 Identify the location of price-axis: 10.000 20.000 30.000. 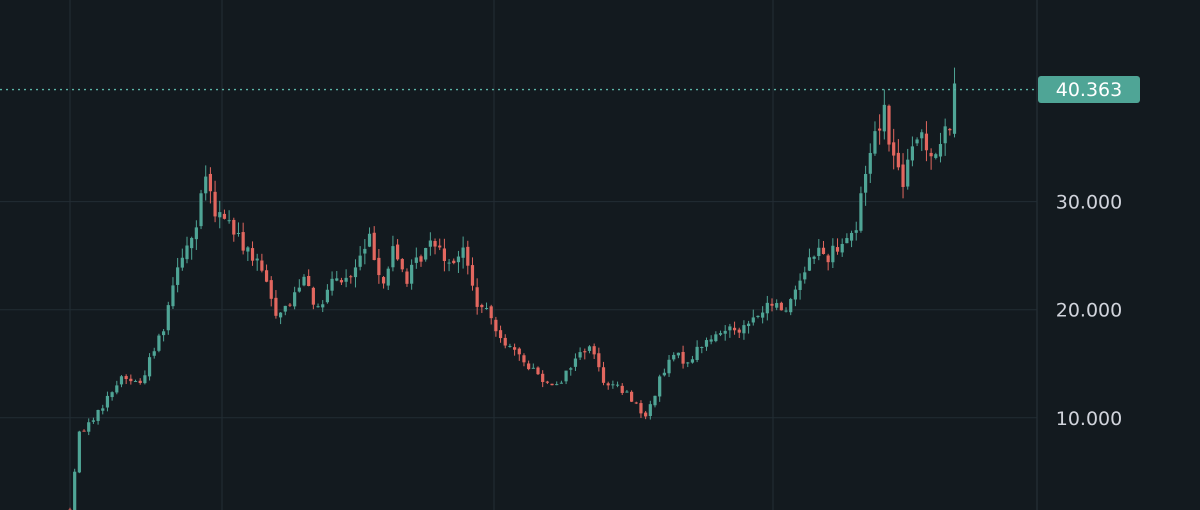
(1089, 311).